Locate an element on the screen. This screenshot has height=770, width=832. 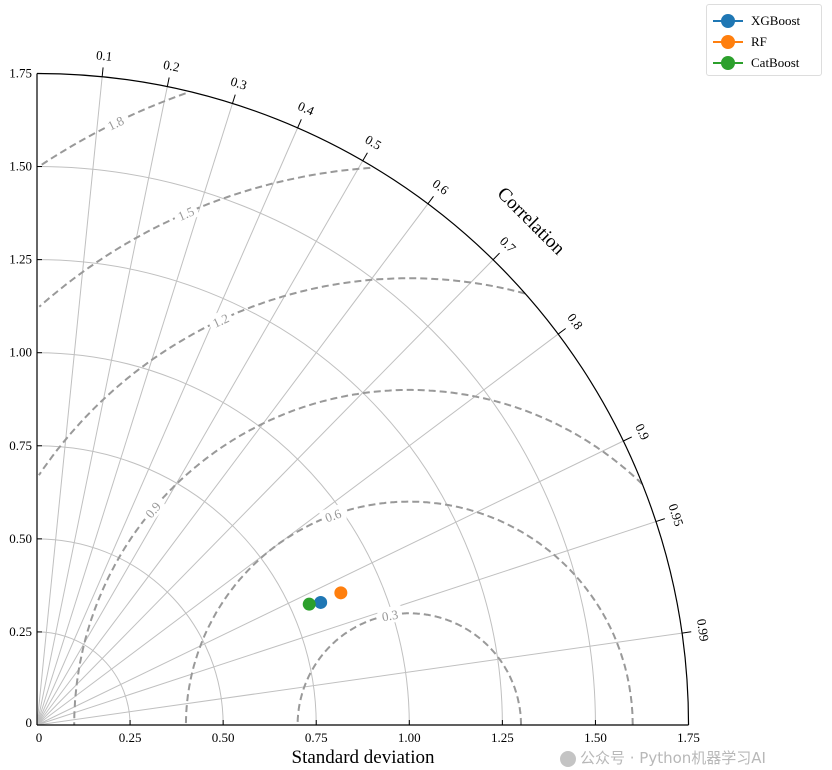
correlation-tick-label: 0.7 is located at coordinates (508, 244).